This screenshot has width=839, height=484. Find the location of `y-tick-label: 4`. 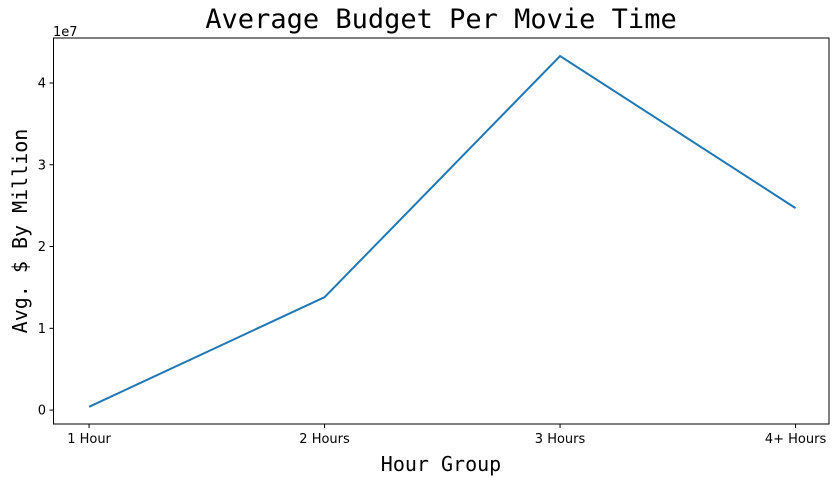

y-tick-label: 4 is located at coordinates (42, 83).